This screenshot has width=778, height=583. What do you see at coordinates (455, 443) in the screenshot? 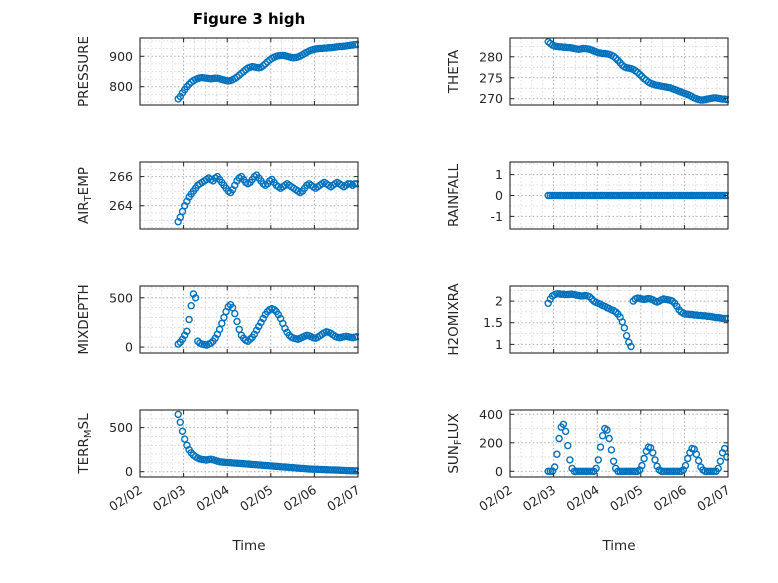
I see `svg-text: SUNFLUX` at bounding box center [455, 443].